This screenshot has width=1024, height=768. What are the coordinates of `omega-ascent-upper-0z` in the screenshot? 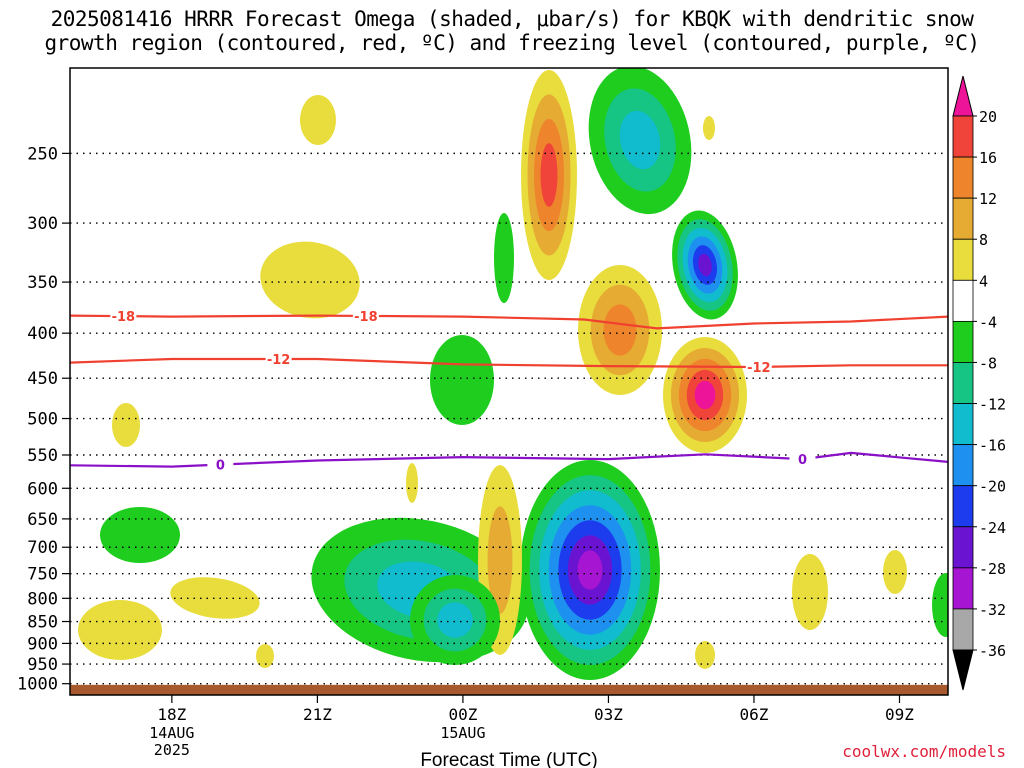 It's located at (549, 175).